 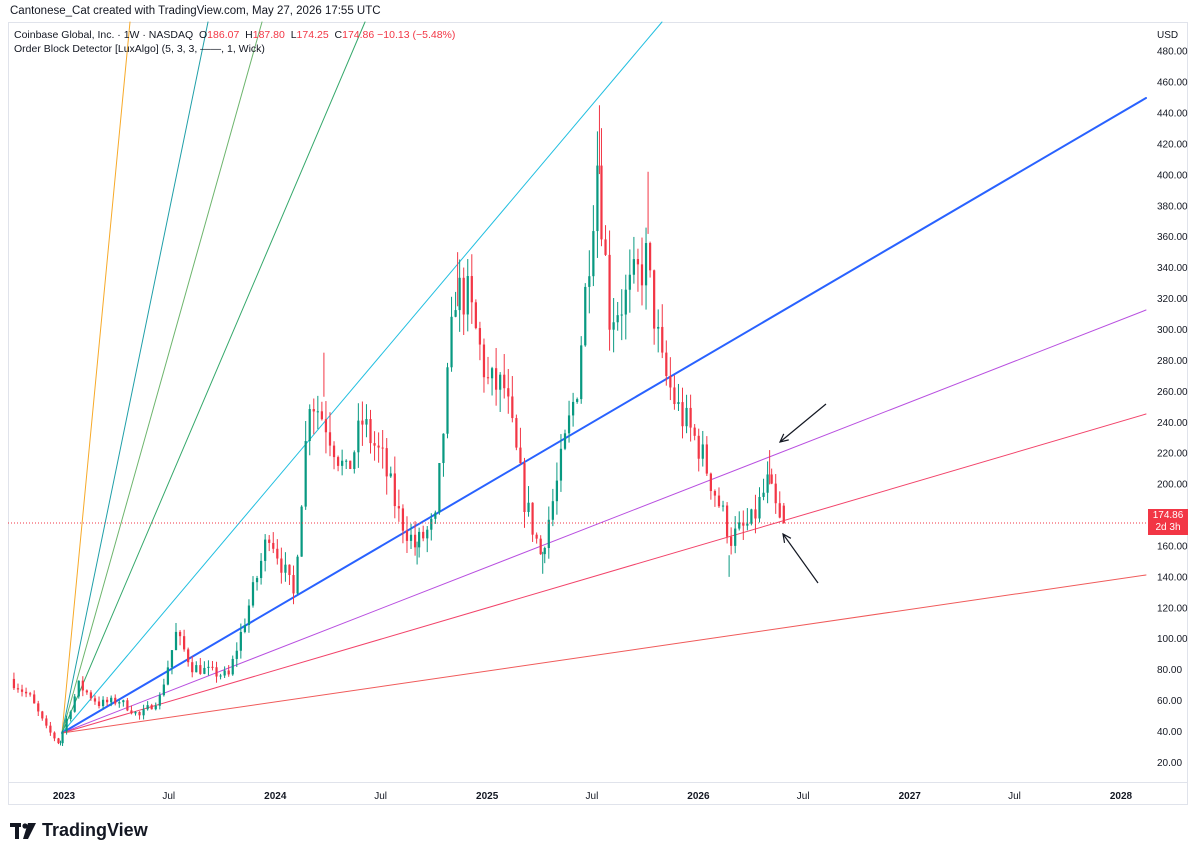 What do you see at coordinates (1169, 670) in the screenshot?
I see `price-tick-label: 80.00` at bounding box center [1169, 670].